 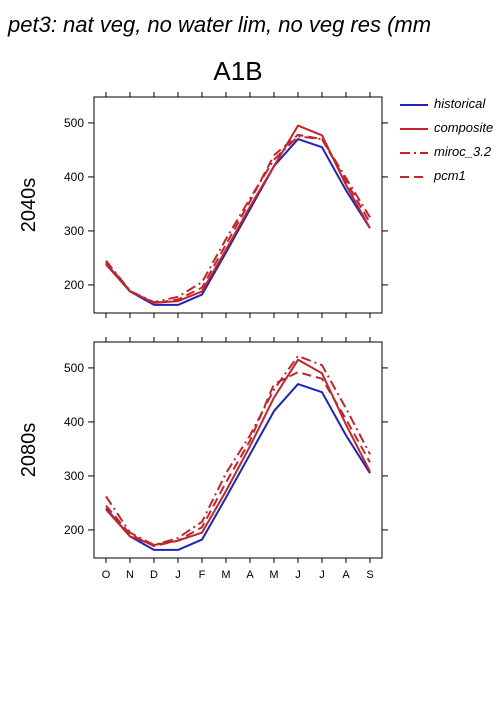 I want to click on legend-item-historical: historical, so click(x=449, y=108).